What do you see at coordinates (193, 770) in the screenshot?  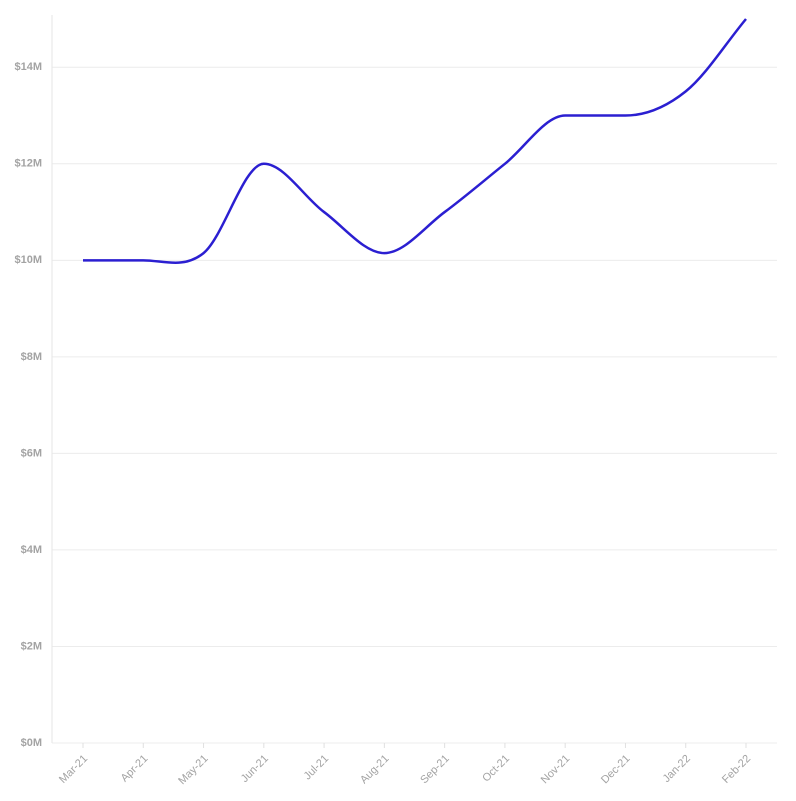 I see `x-tick-label: May-21` at bounding box center [193, 770].